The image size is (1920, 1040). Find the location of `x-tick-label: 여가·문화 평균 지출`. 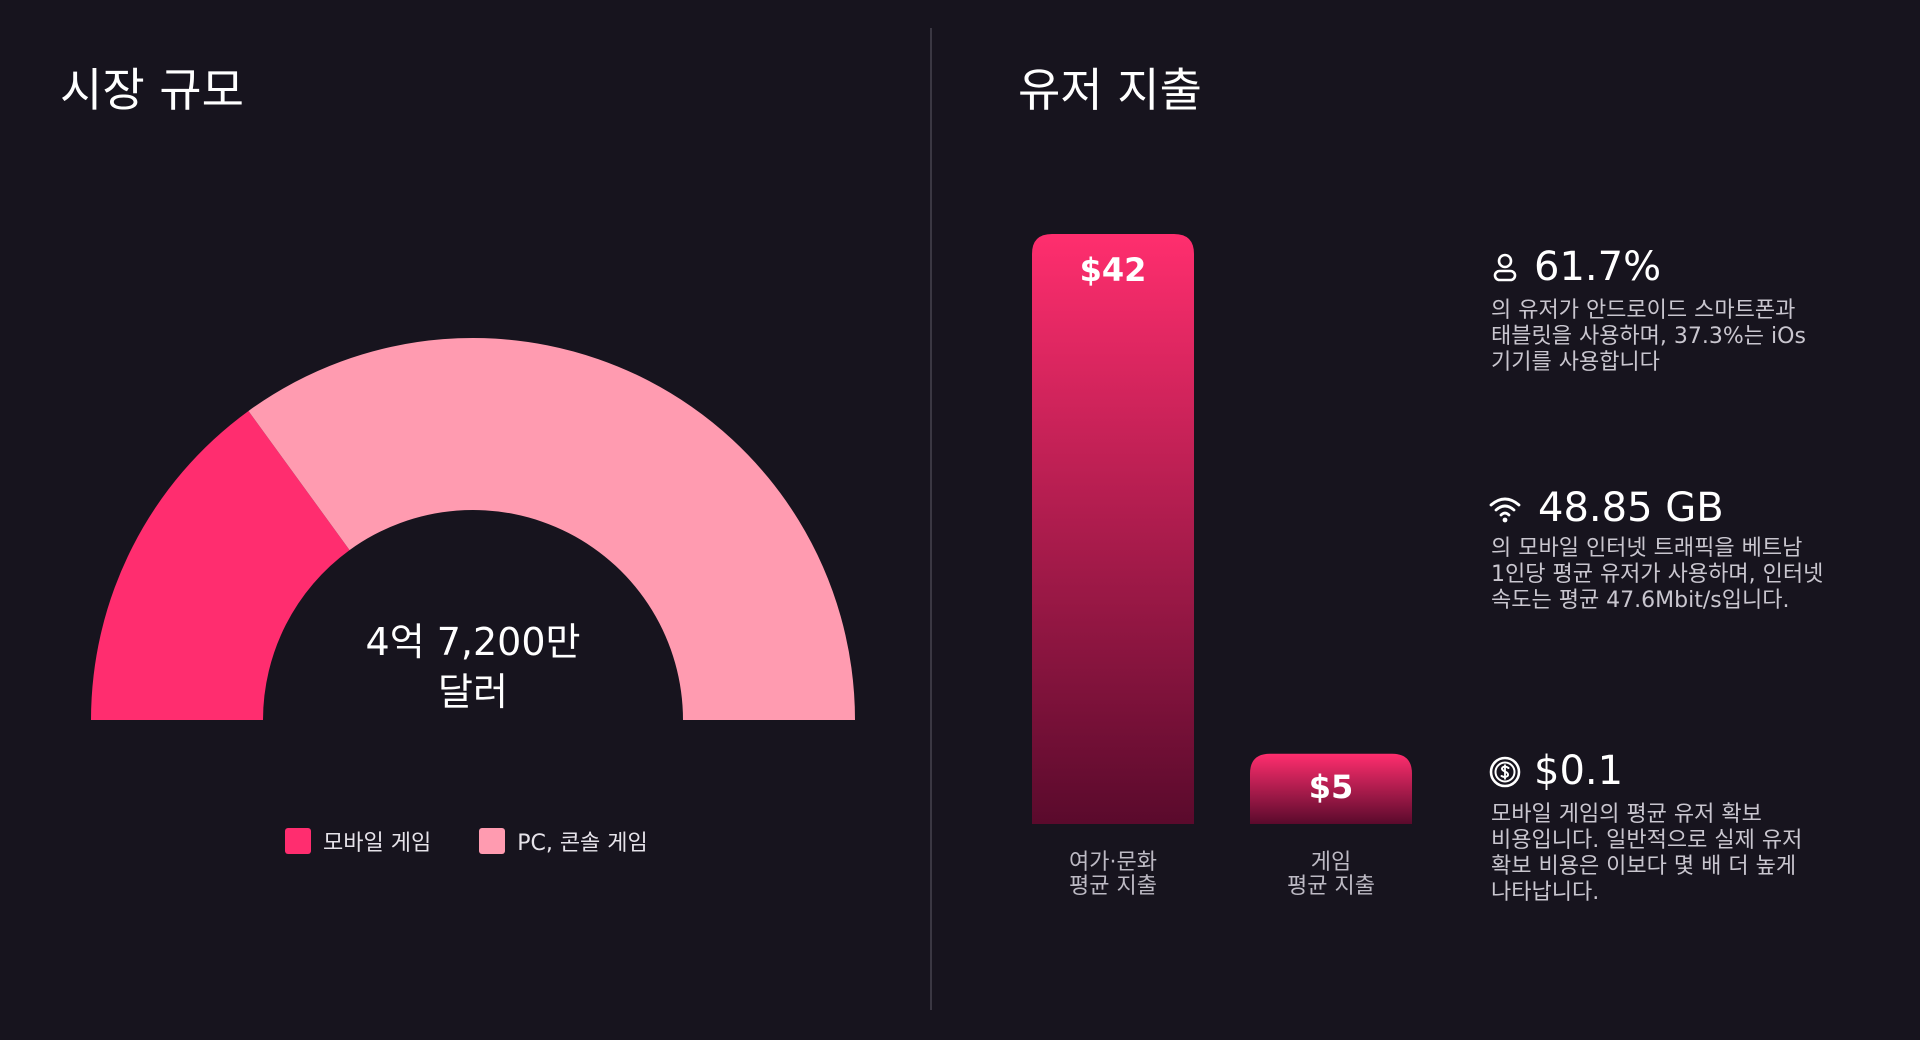

x-tick-label: 여가·문화 평균 지출 is located at coordinates (1113, 874).